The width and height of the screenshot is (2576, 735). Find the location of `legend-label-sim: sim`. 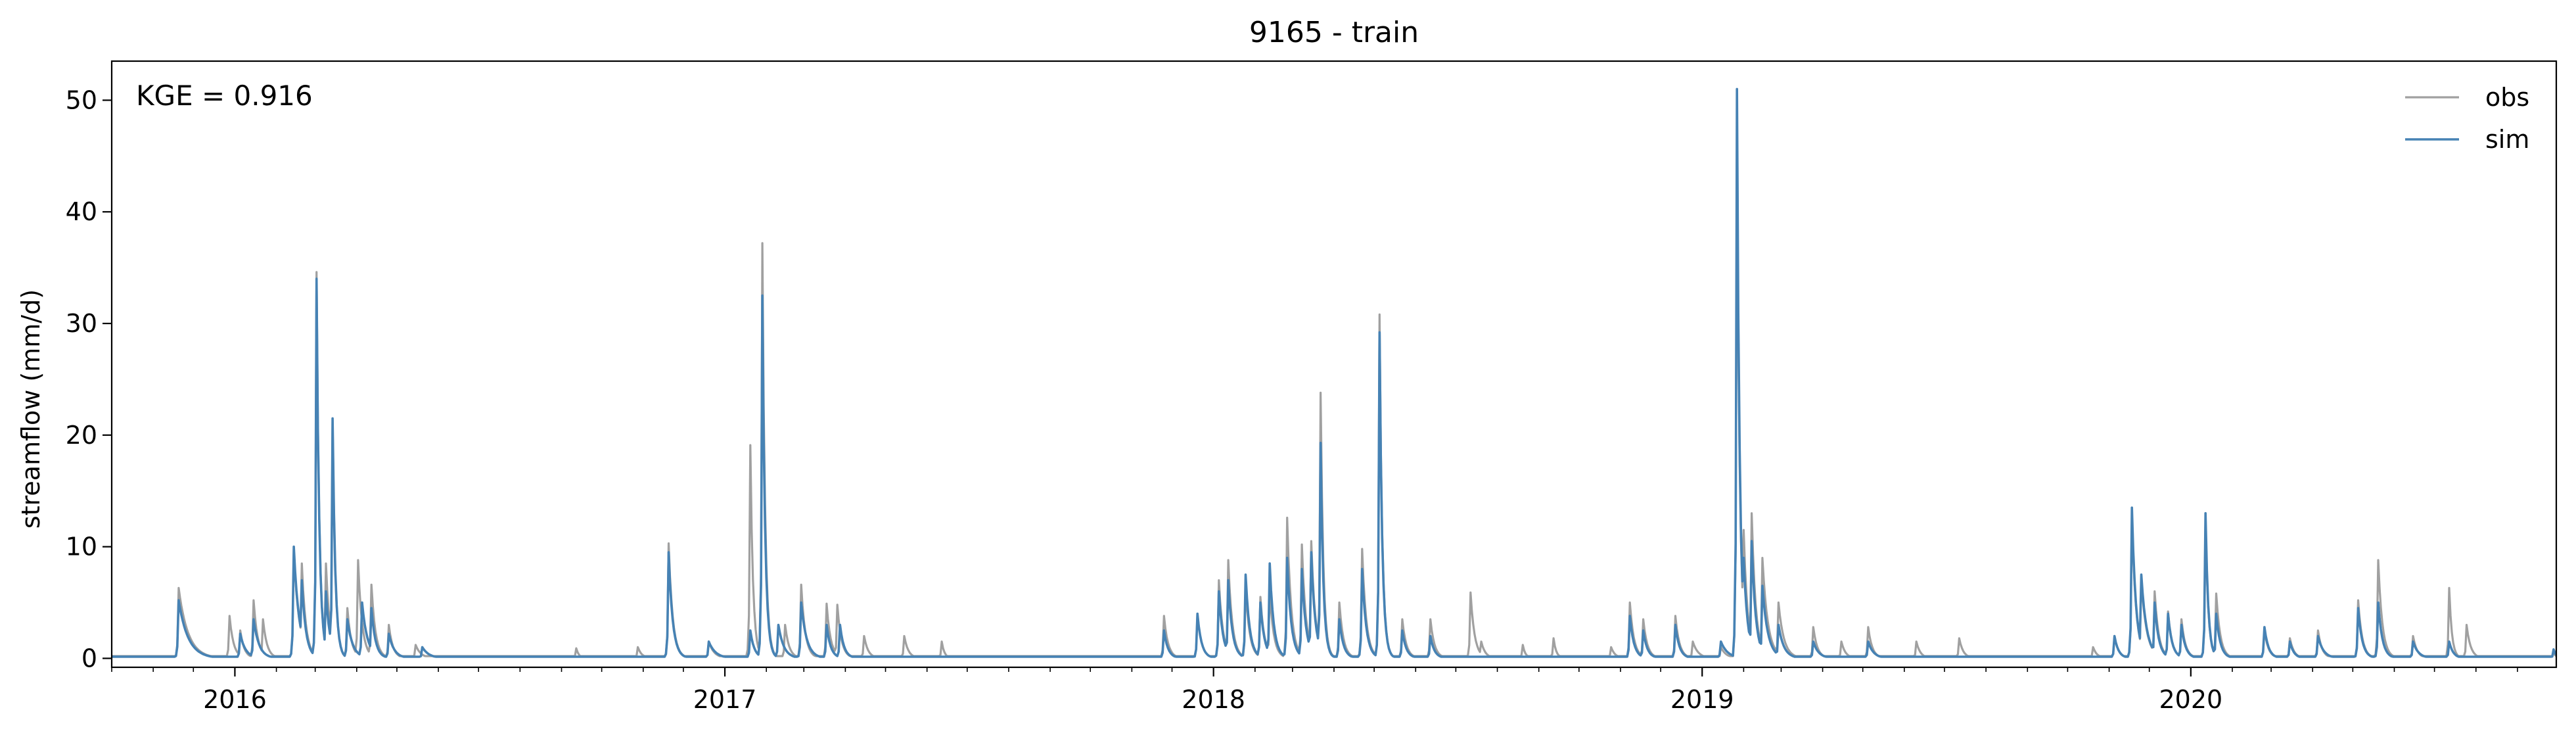

legend-label-sim: sim is located at coordinates (2507, 139).